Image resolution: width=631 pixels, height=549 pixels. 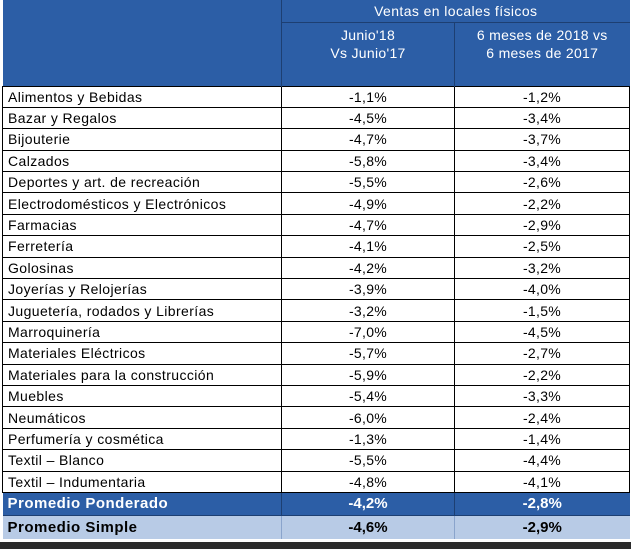 I want to click on column-header-six-months: 6 meses de 2018 vs 6 meses de 2017, so click(x=542, y=54).